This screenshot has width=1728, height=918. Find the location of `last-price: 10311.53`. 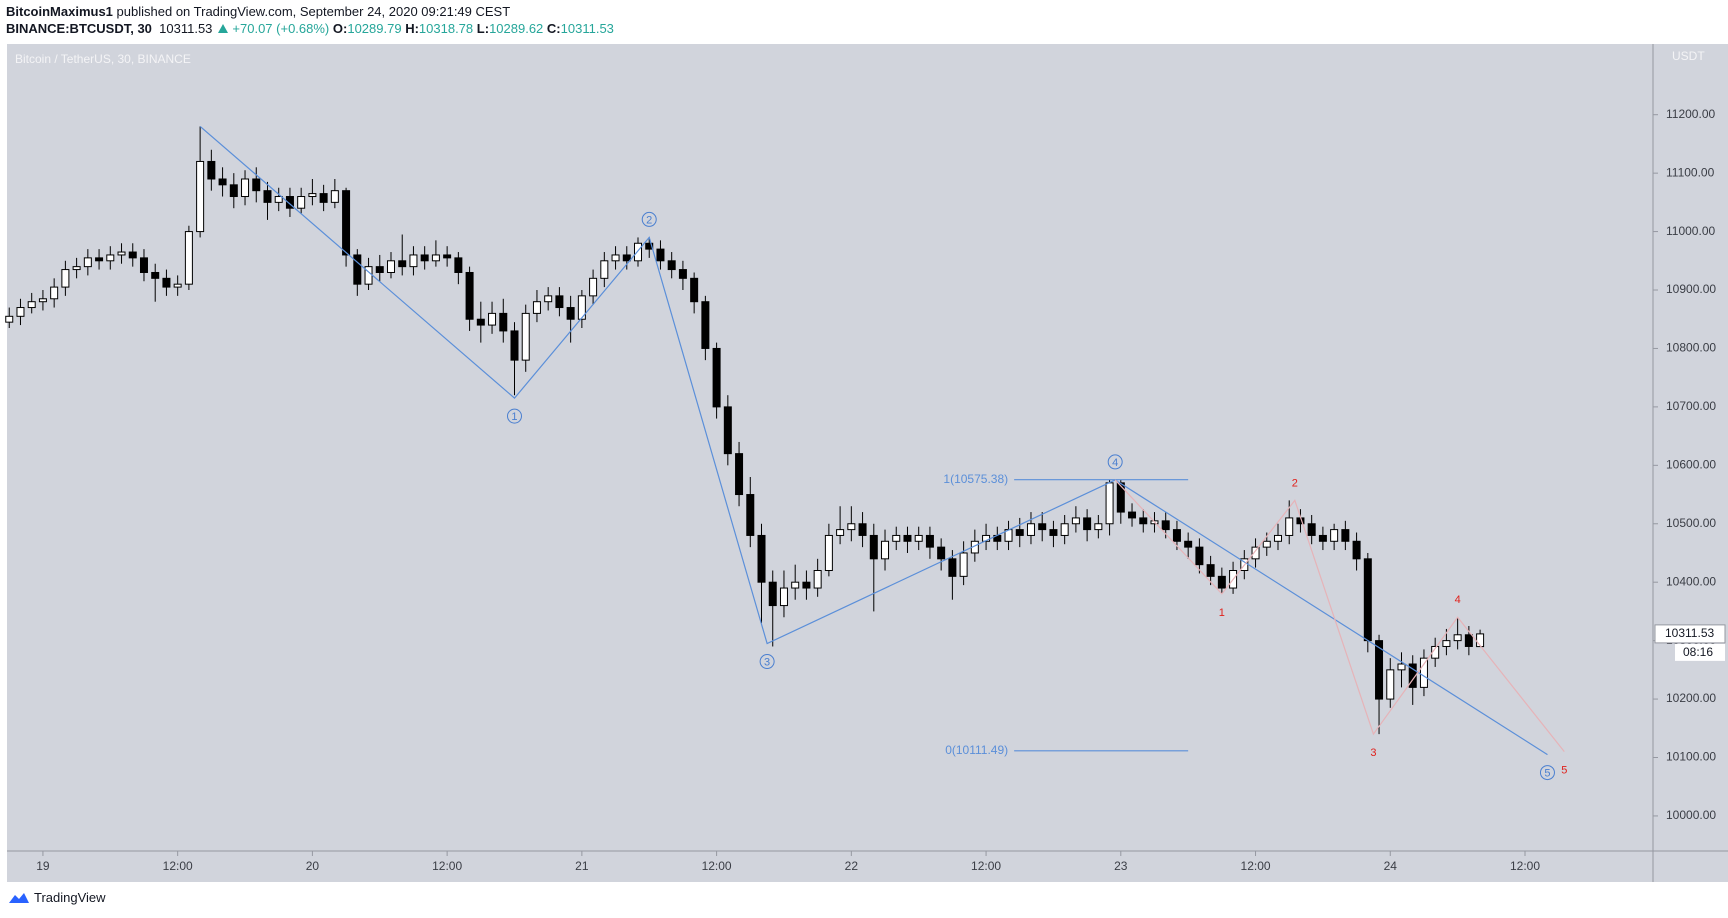

last-price: 10311.53 is located at coordinates (186, 28).